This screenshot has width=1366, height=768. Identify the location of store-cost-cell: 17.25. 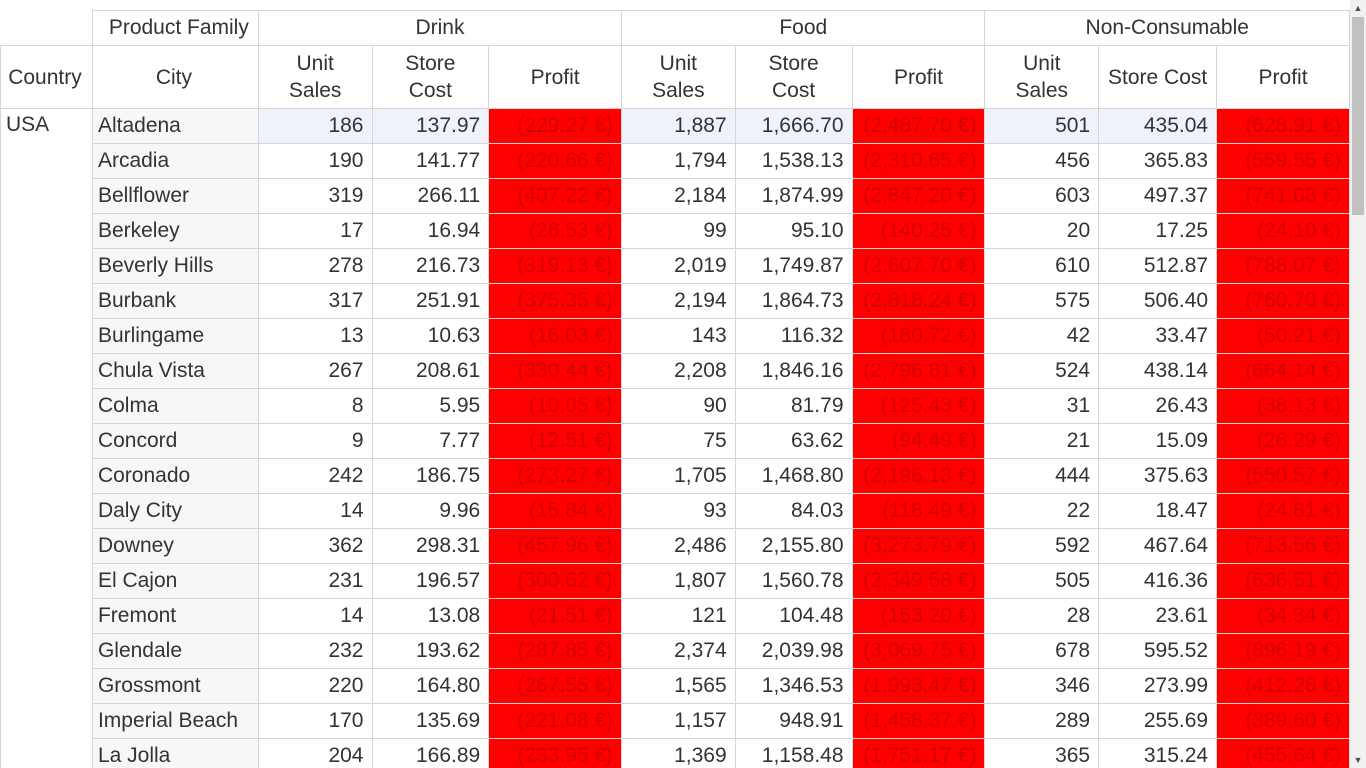
(1158, 231).